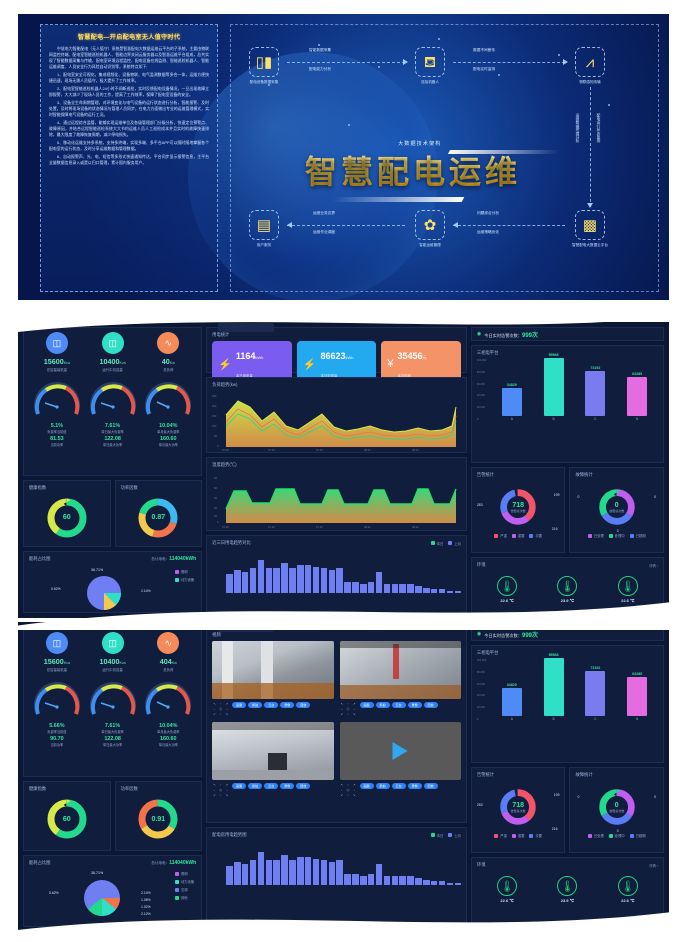 This screenshot has height=942, width=687. I want to click on diagram-node-transmission: ⩘ 物联感知传输, so click(590, 66).